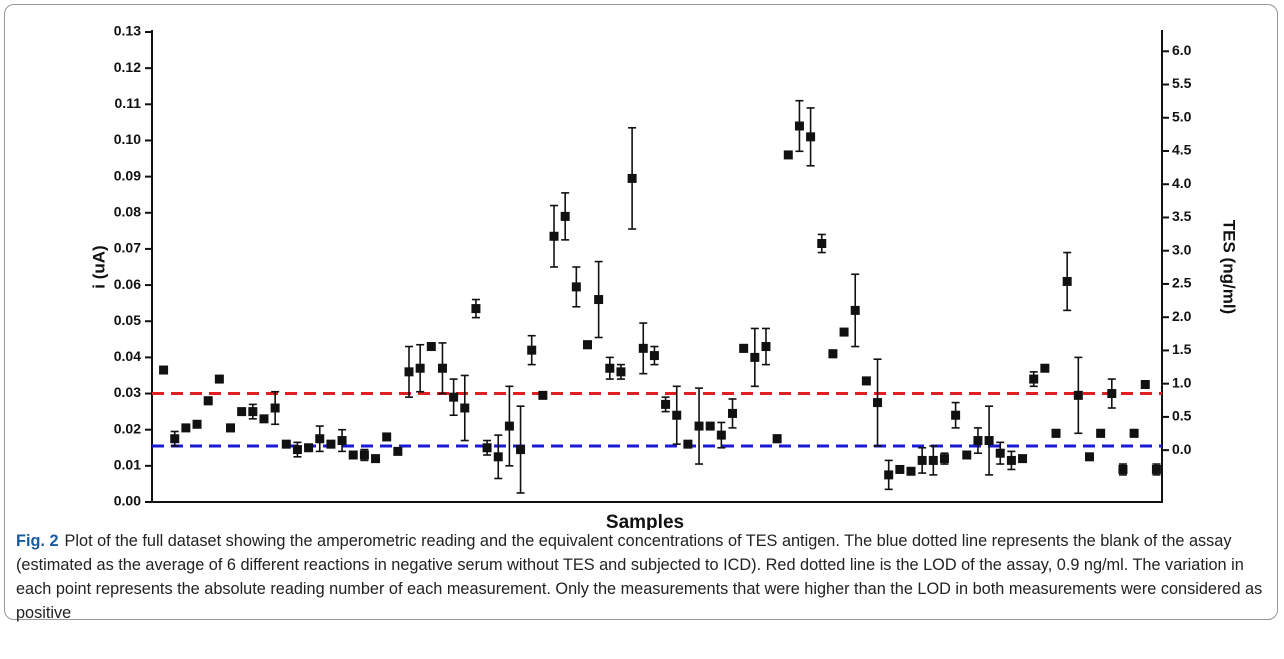 The width and height of the screenshot is (1284, 659). Describe the element at coordinates (1182, 150) in the screenshot. I see `y2-tick-label: 4.5` at that location.